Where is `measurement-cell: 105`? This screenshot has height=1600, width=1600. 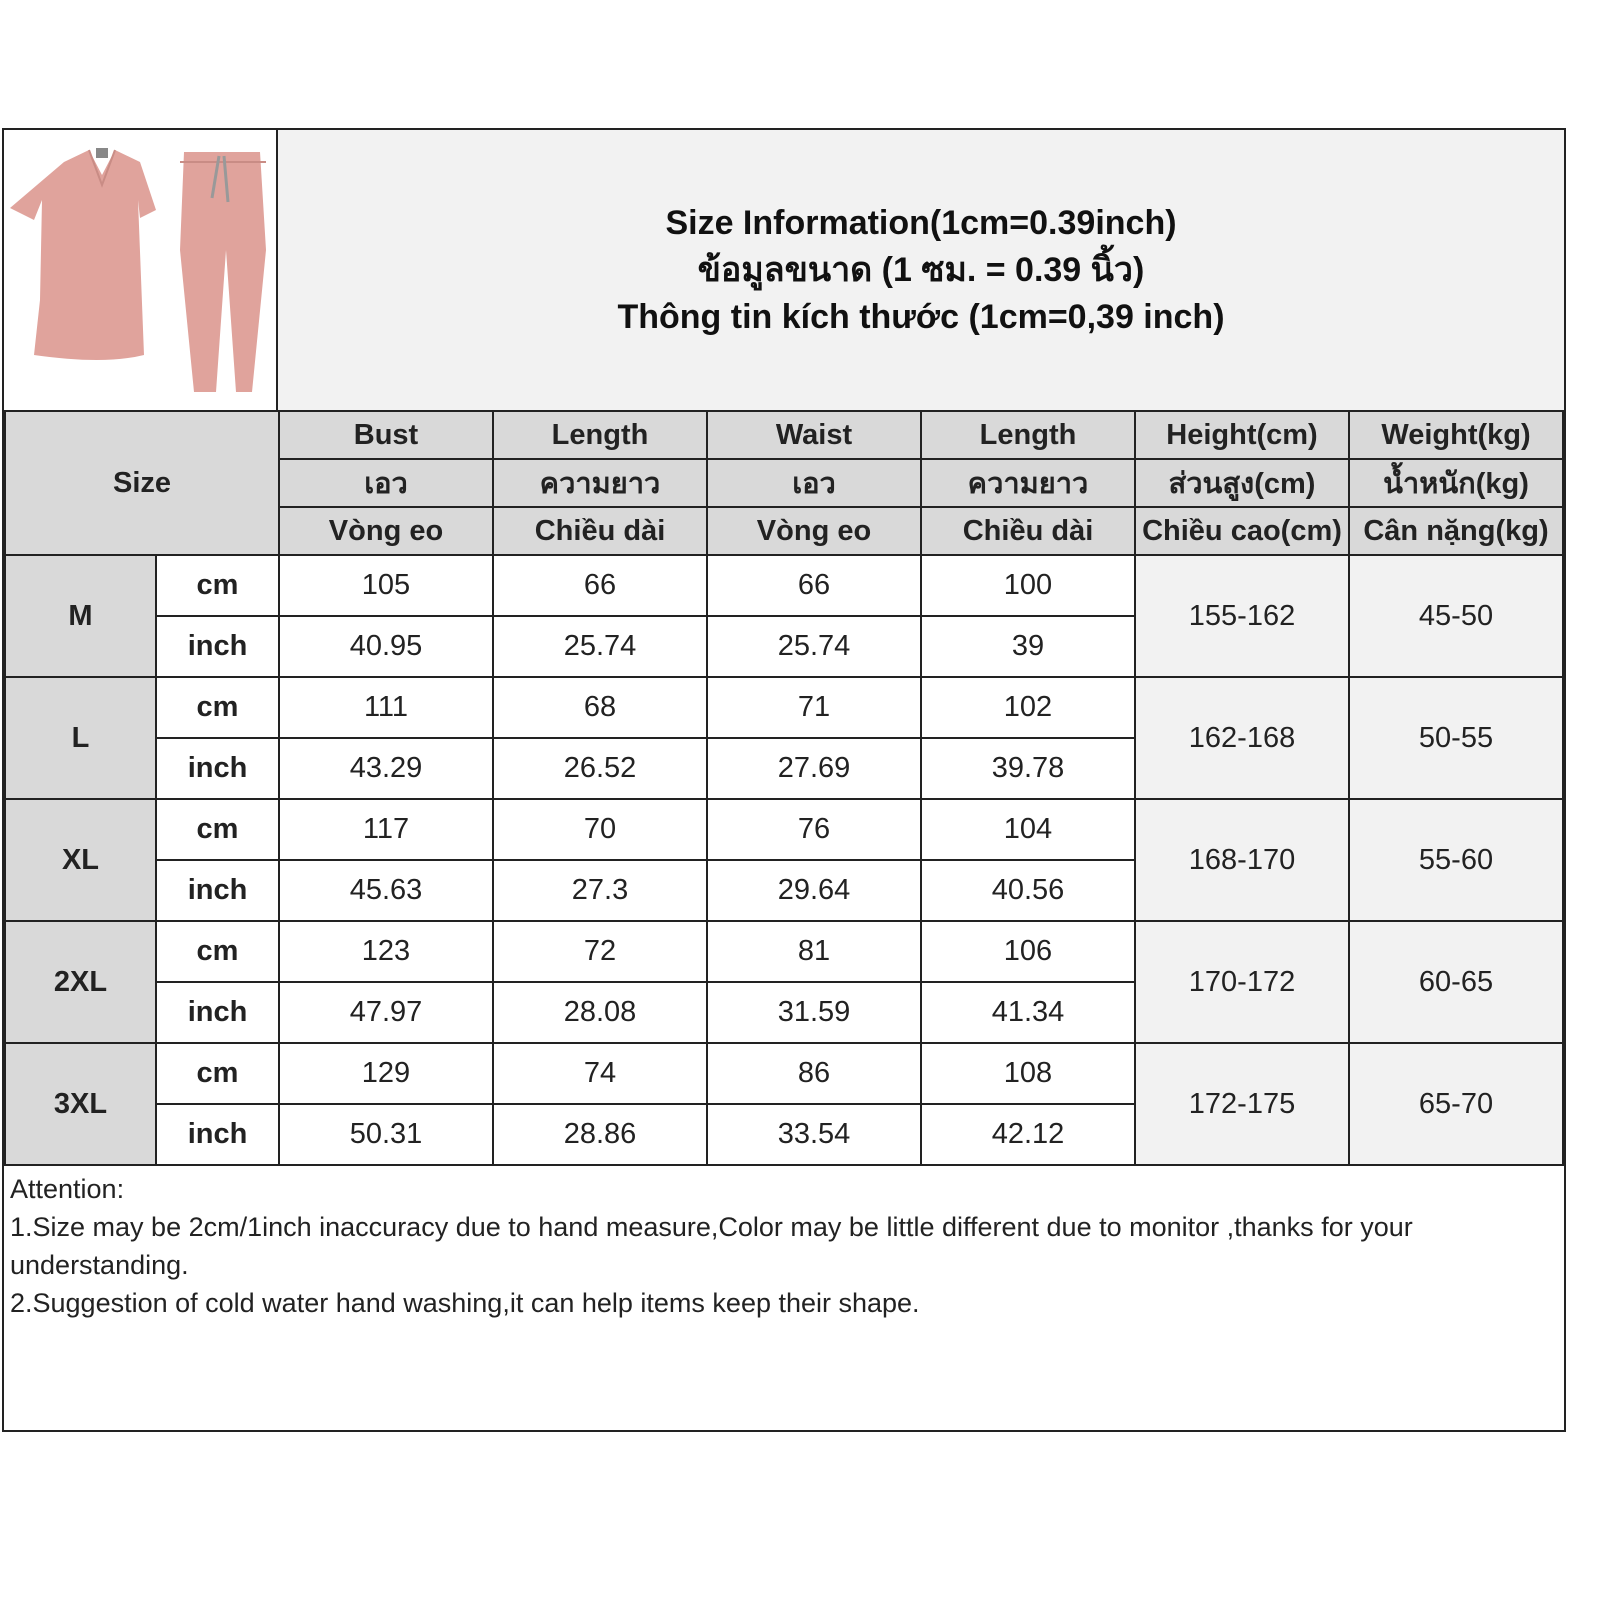 measurement-cell: 105 is located at coordinates (386, 585).